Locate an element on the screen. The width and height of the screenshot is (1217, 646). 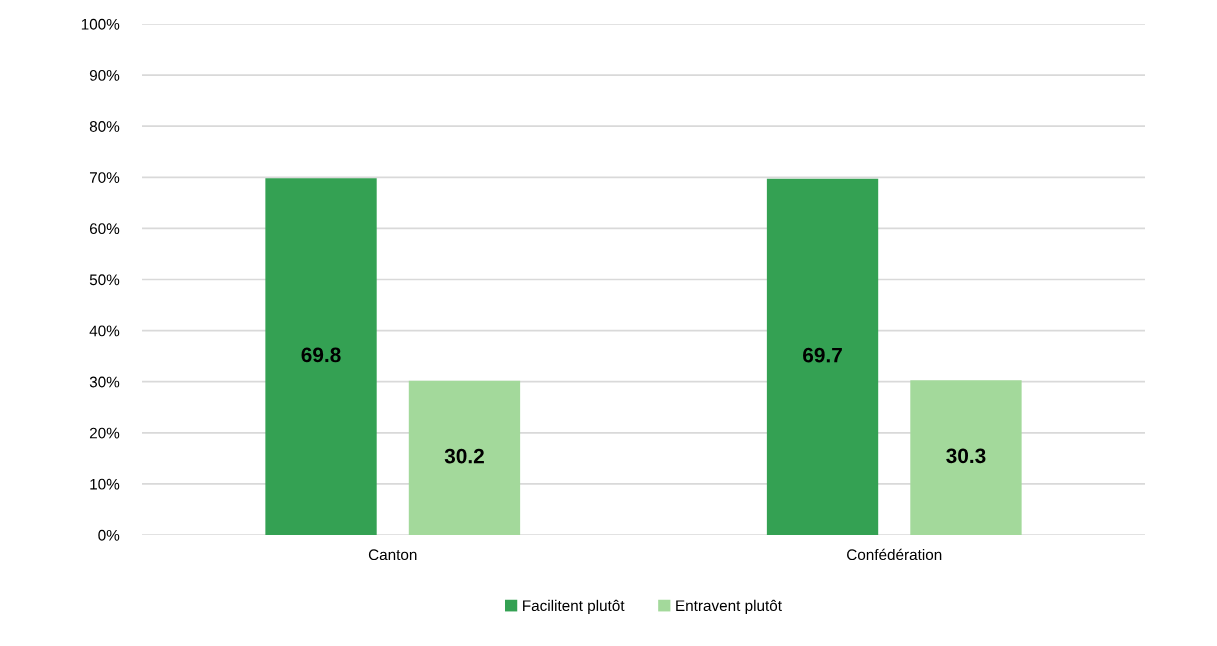
y-tick-label: 60% is located at coordinates (104, 229).